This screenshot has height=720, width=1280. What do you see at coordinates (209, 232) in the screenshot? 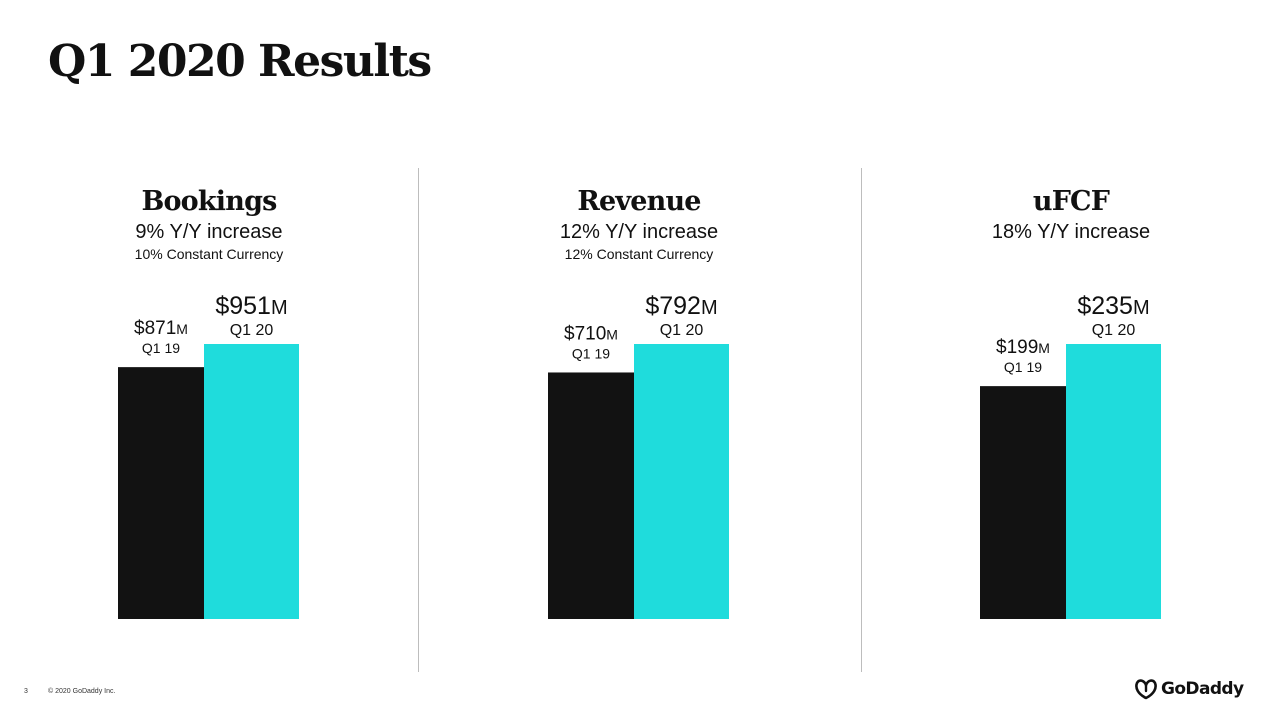
I see `panel-subtitle: 9% Y/Y increase` at bounding box center [209, 232].